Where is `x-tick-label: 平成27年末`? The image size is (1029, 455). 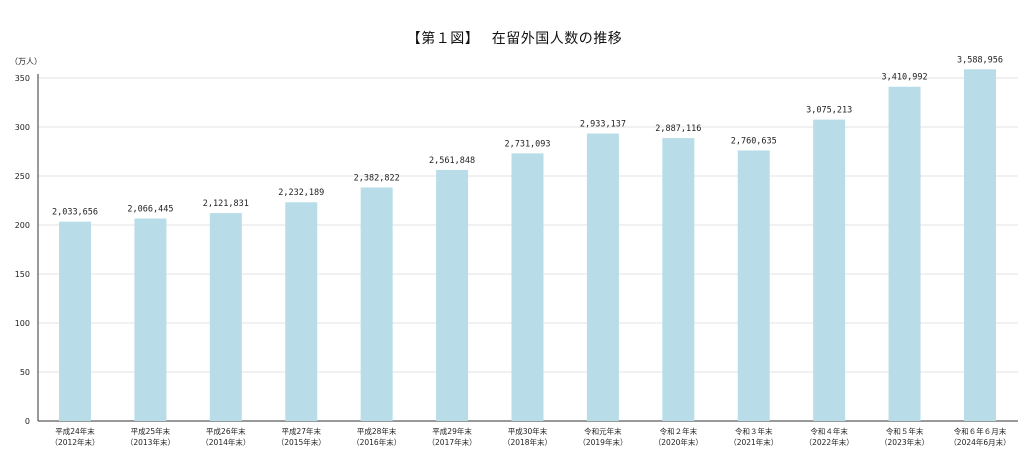
x-tick-label: 平成27年末 is located at coordinates (301, 431).